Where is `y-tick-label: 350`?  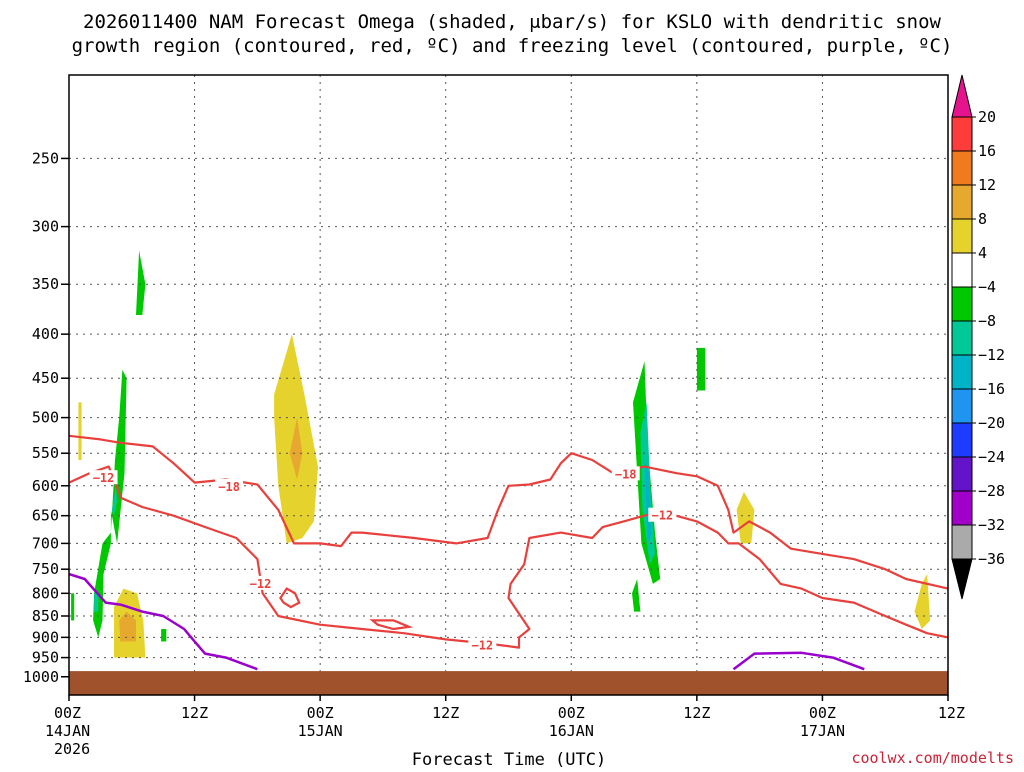 y-tick-label: 350 is located at coordinates (45, 284).